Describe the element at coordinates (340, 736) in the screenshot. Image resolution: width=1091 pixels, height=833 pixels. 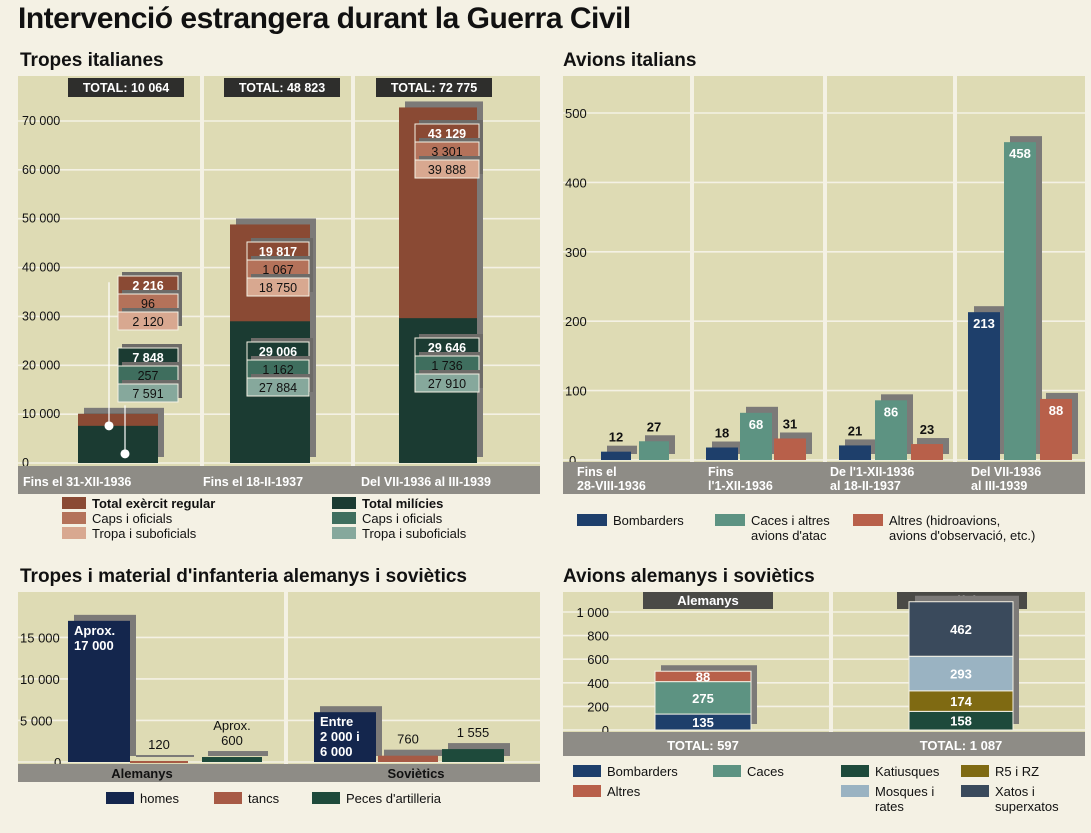
I see `value-label: 2 000 i` at that location.